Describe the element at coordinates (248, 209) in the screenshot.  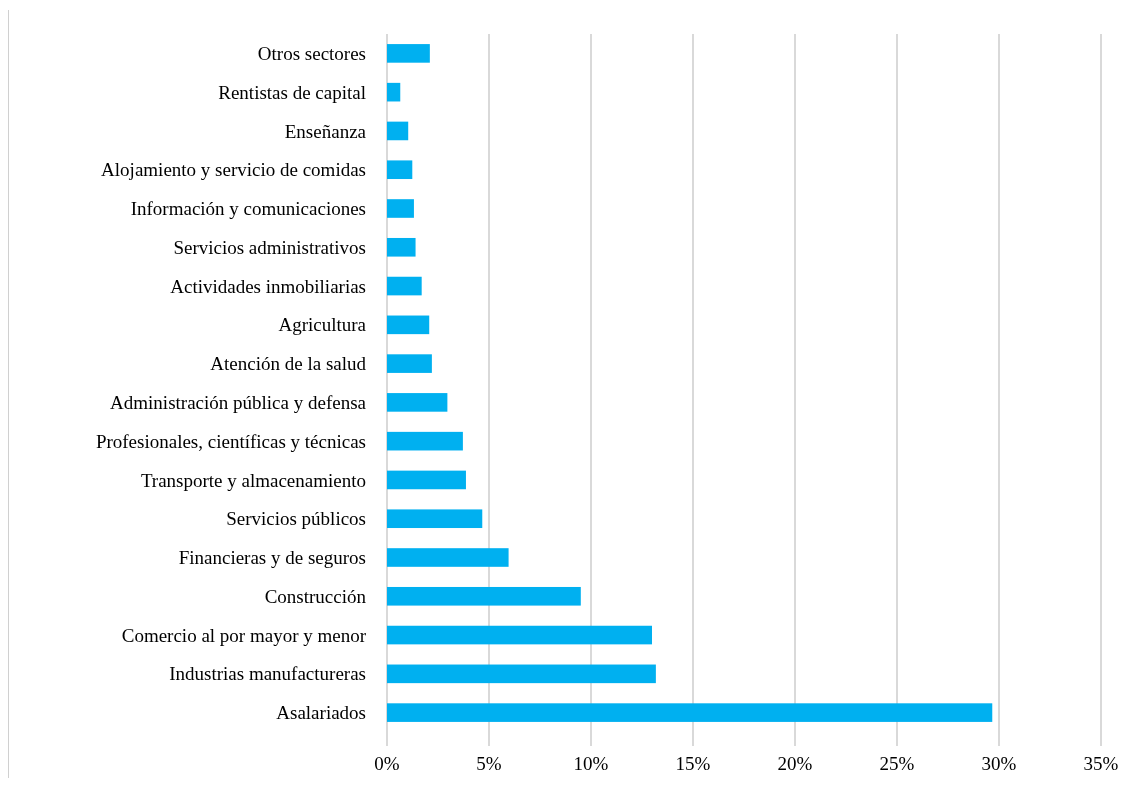
I see `y-tick-label: Información y comunicaciones` at that location.